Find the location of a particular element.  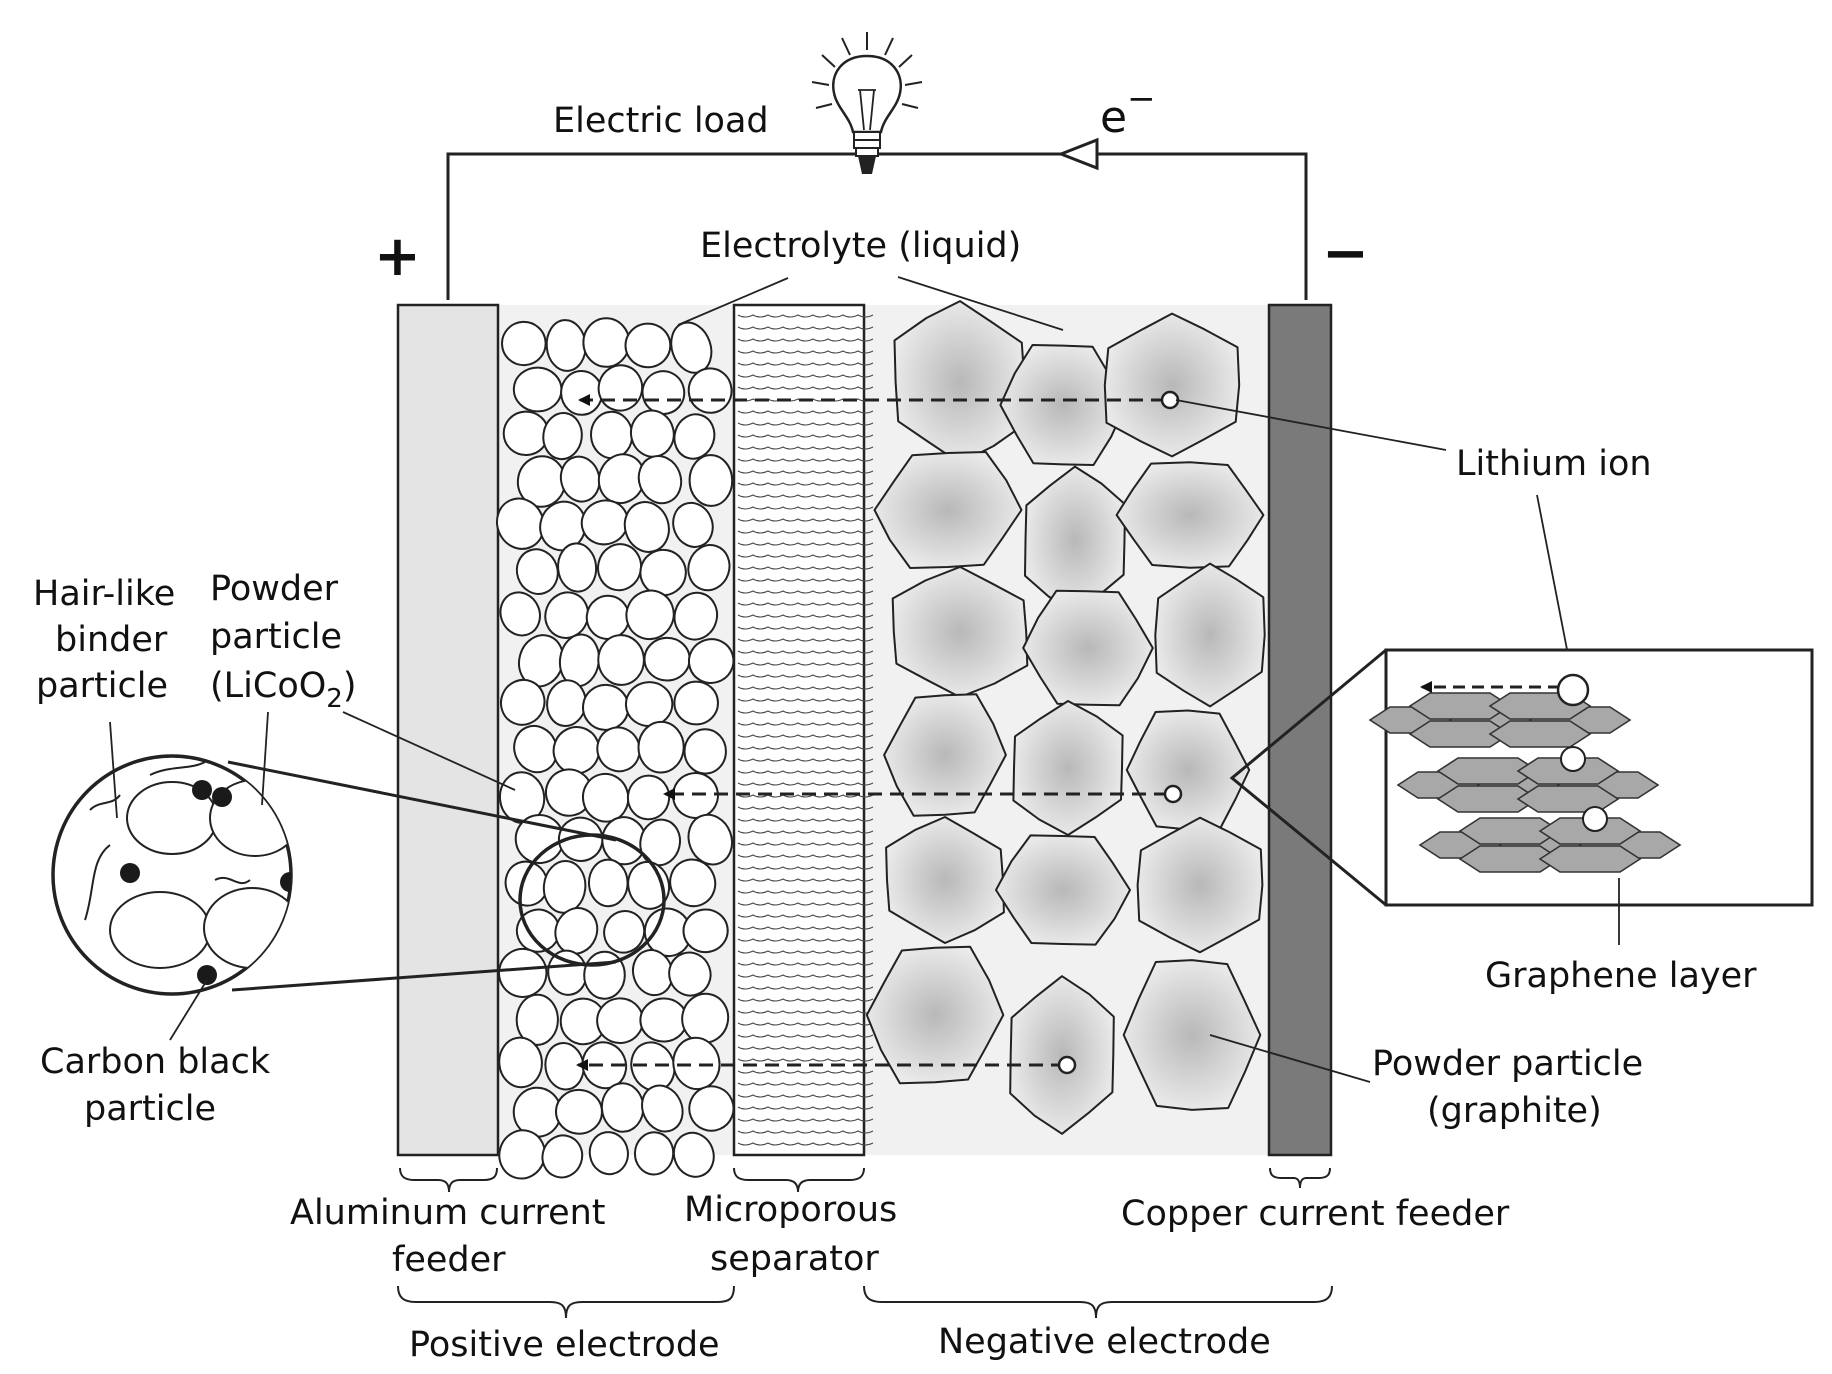

carbon-black-particles is located at coordinates (205, 882).